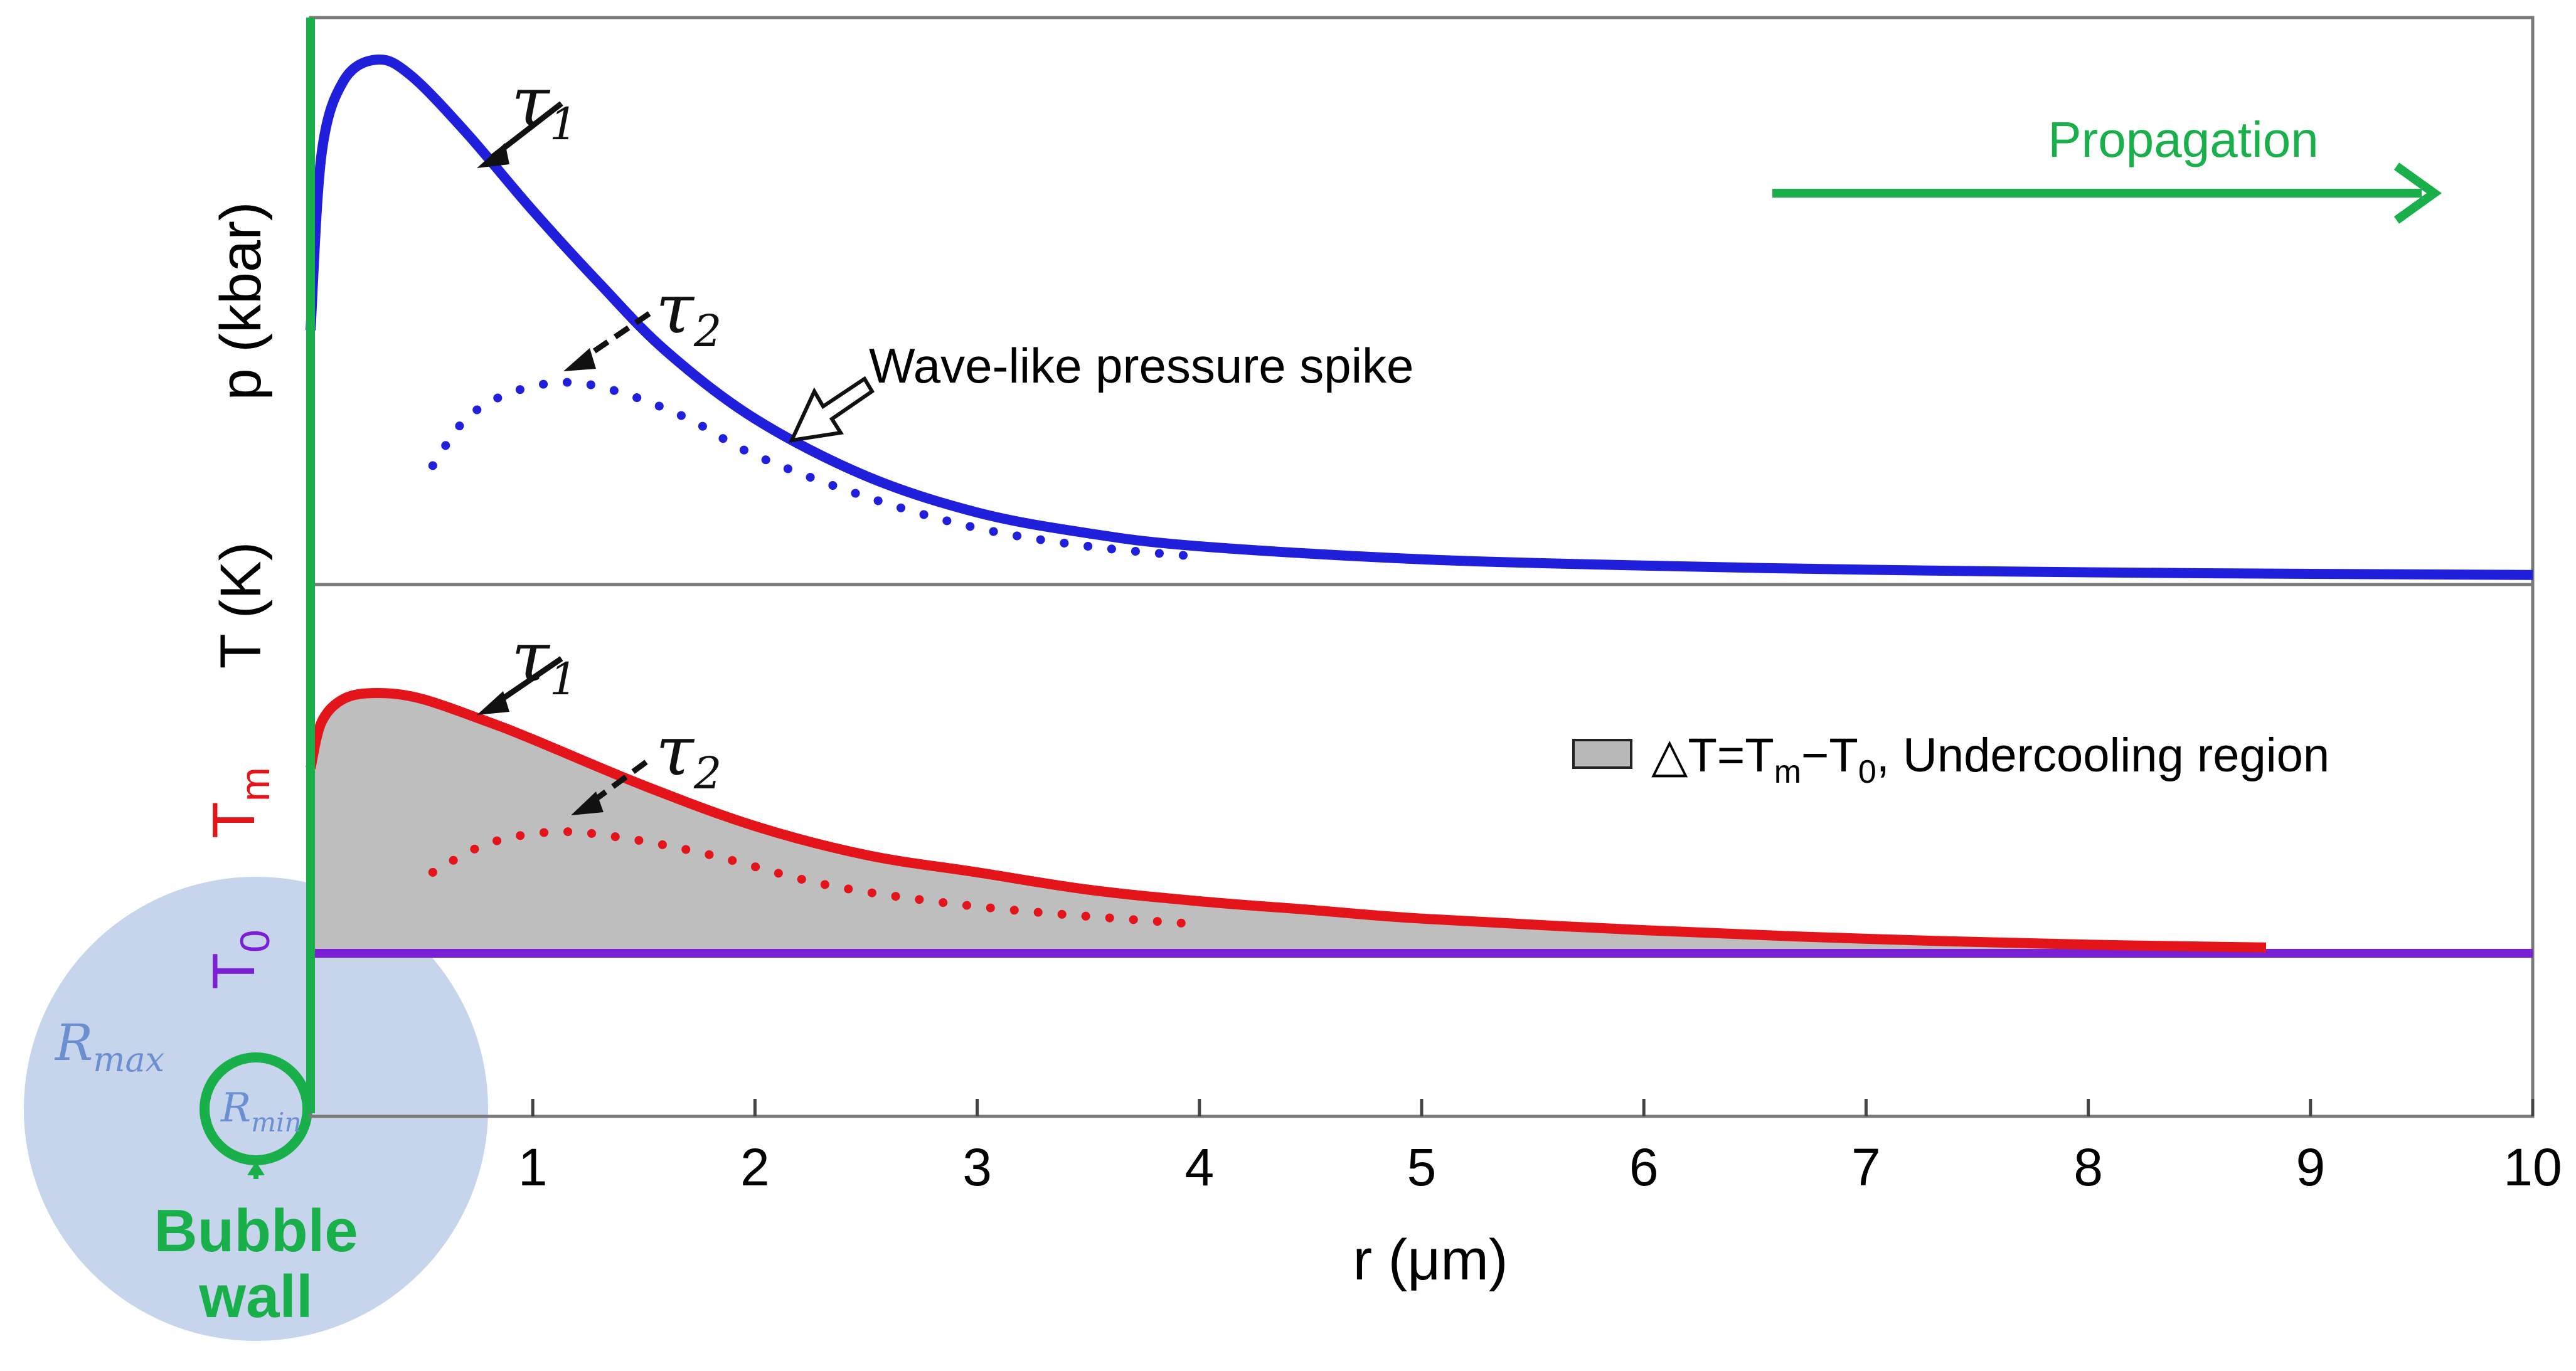 Image resolution: width=2576 pixels, height=1371 pixels. I want to click on temperature-tau1-main: τ, so click(531, 657).